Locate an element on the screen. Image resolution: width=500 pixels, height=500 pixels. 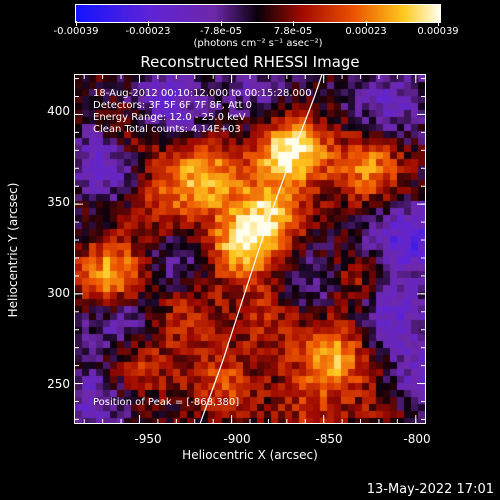
plot-title: Reconstructed RHESSI Image is located at coordinates (250, 62).